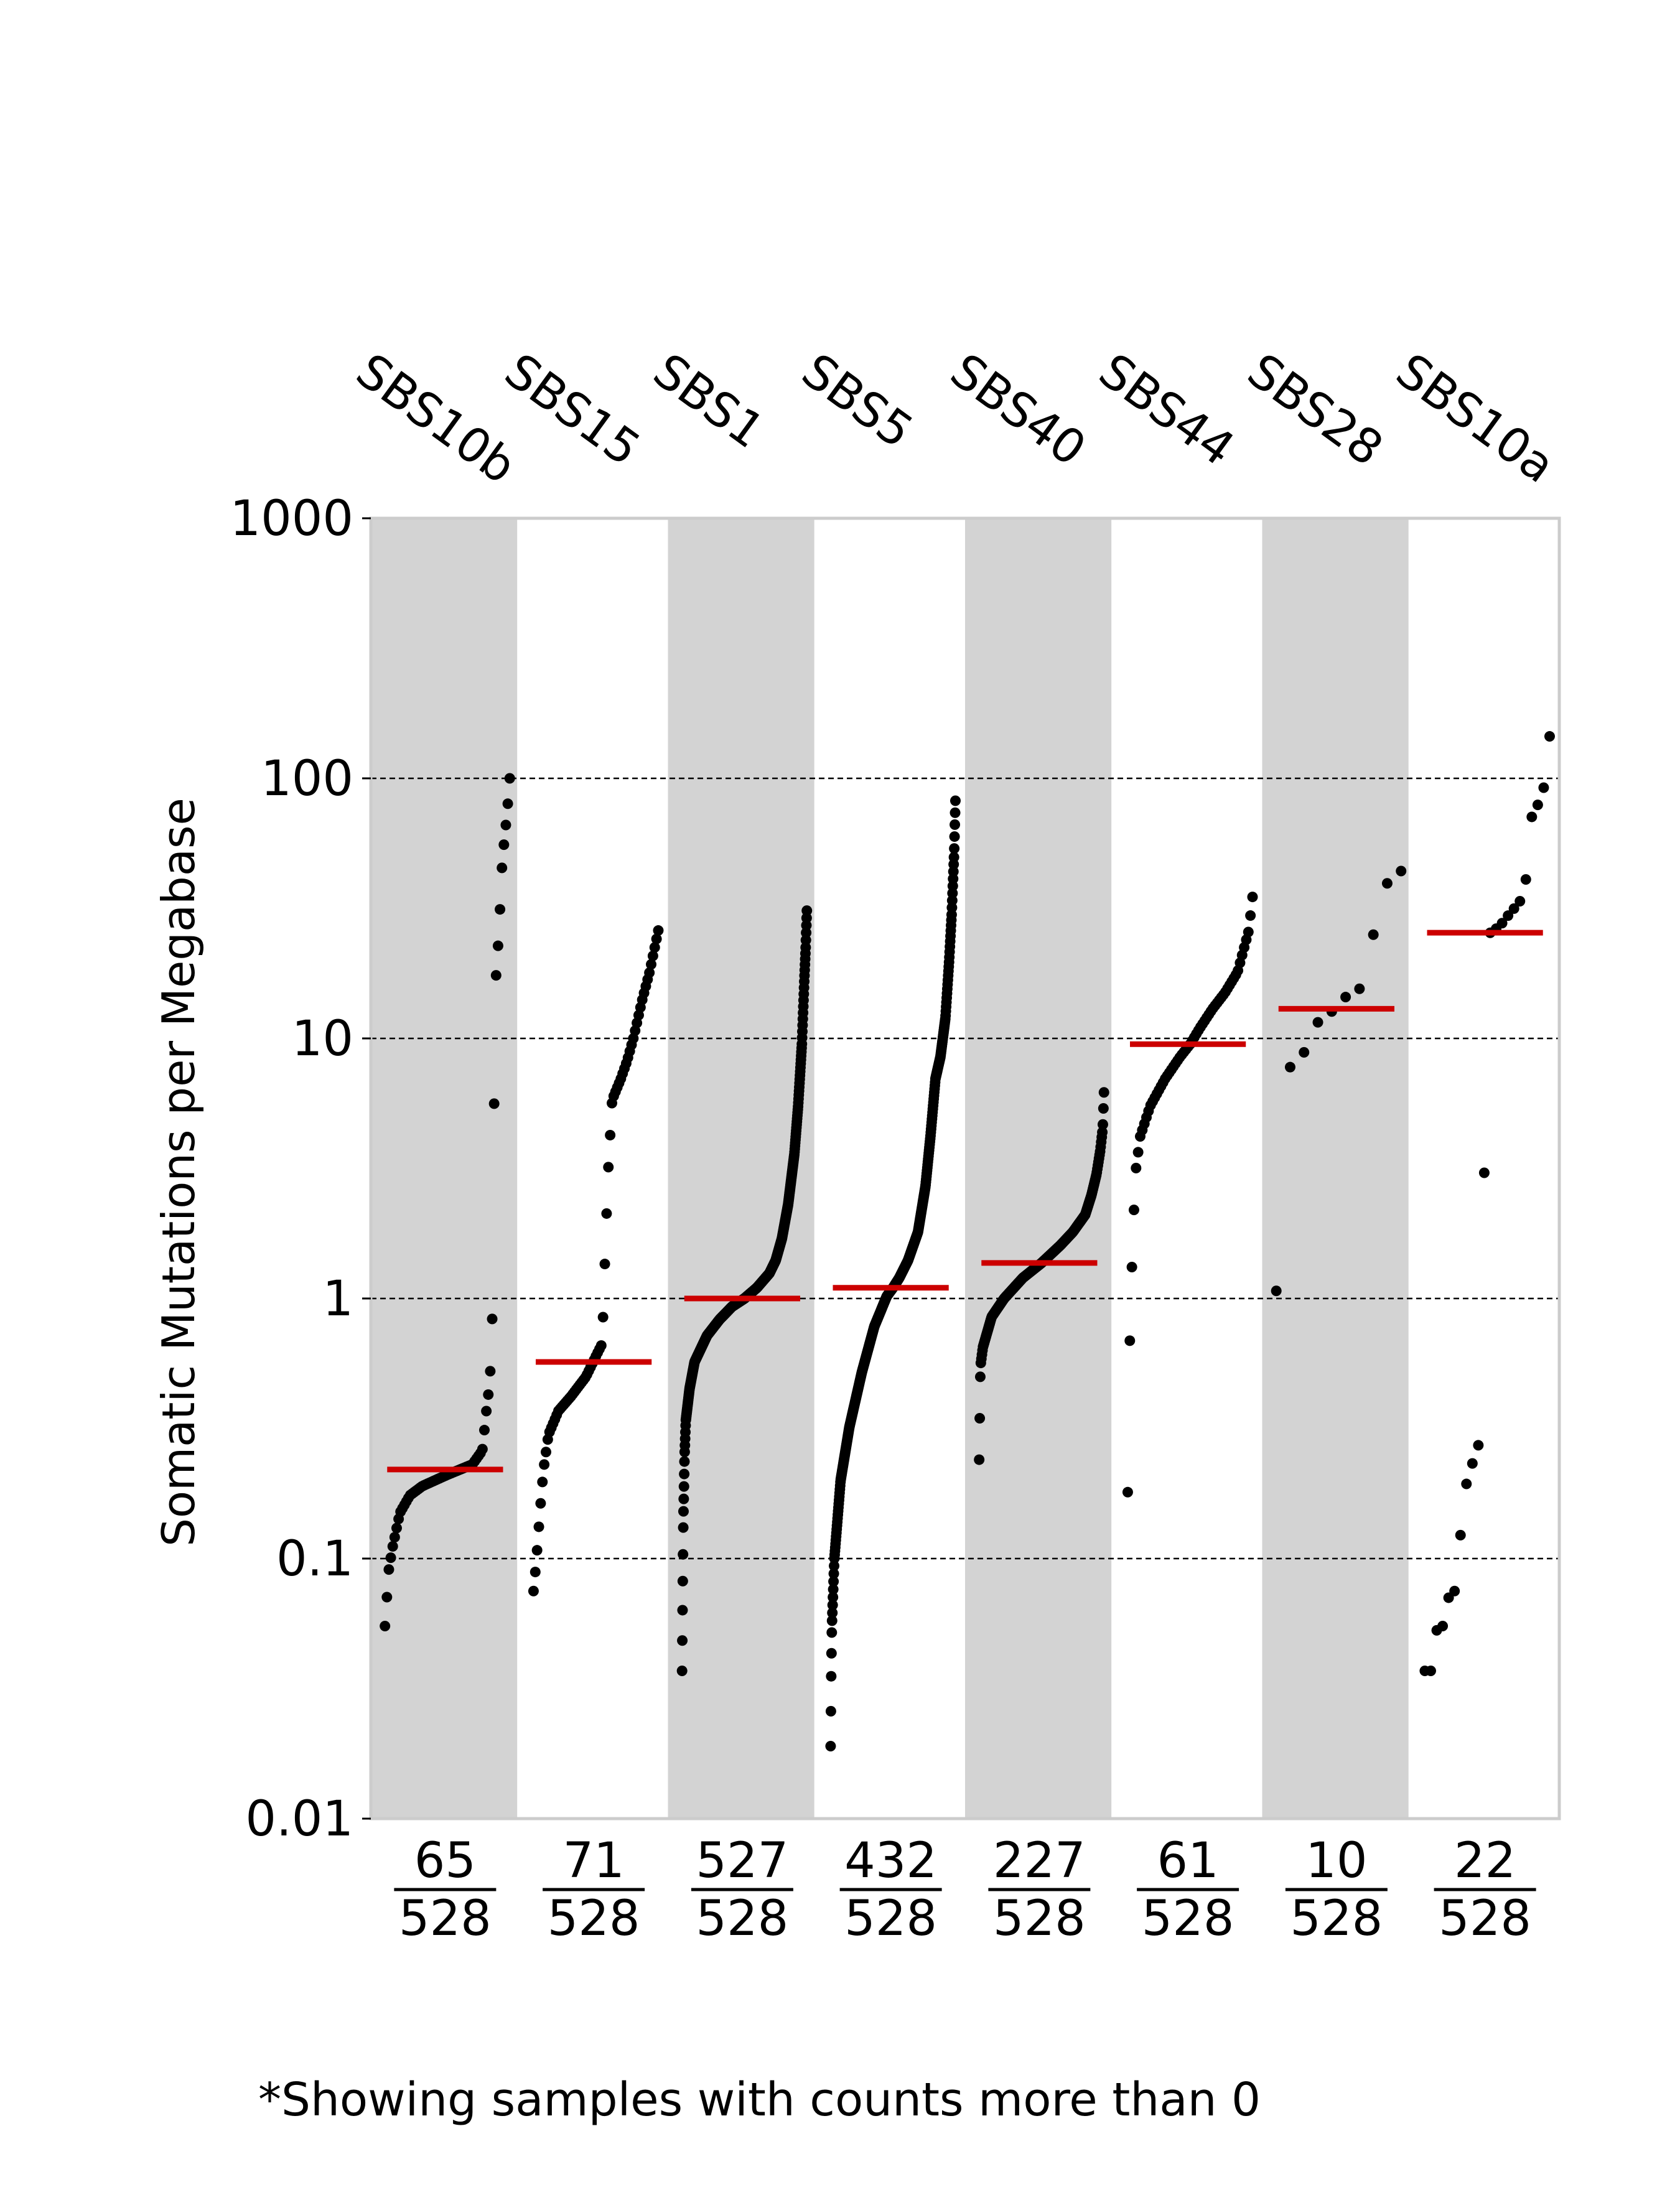  What do you see at coordinates (1335, 1168) in the screenshot?
I see `band-sbs28` at bounding box center [1335, 1168].